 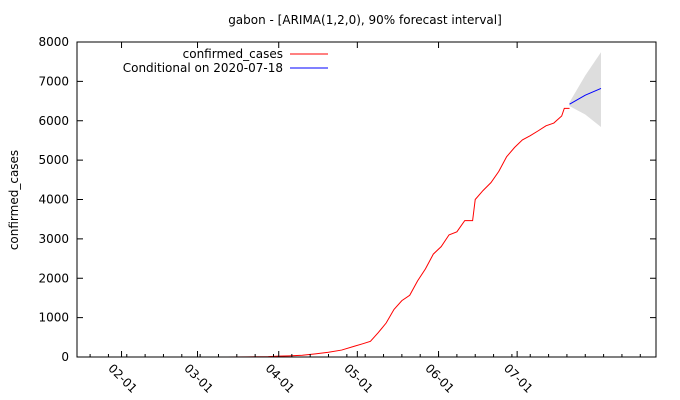 What do you see at coordinates (53, 278) in the screenshot?
I see `y-tick-label: 2000` at bounding box center [53, 278].